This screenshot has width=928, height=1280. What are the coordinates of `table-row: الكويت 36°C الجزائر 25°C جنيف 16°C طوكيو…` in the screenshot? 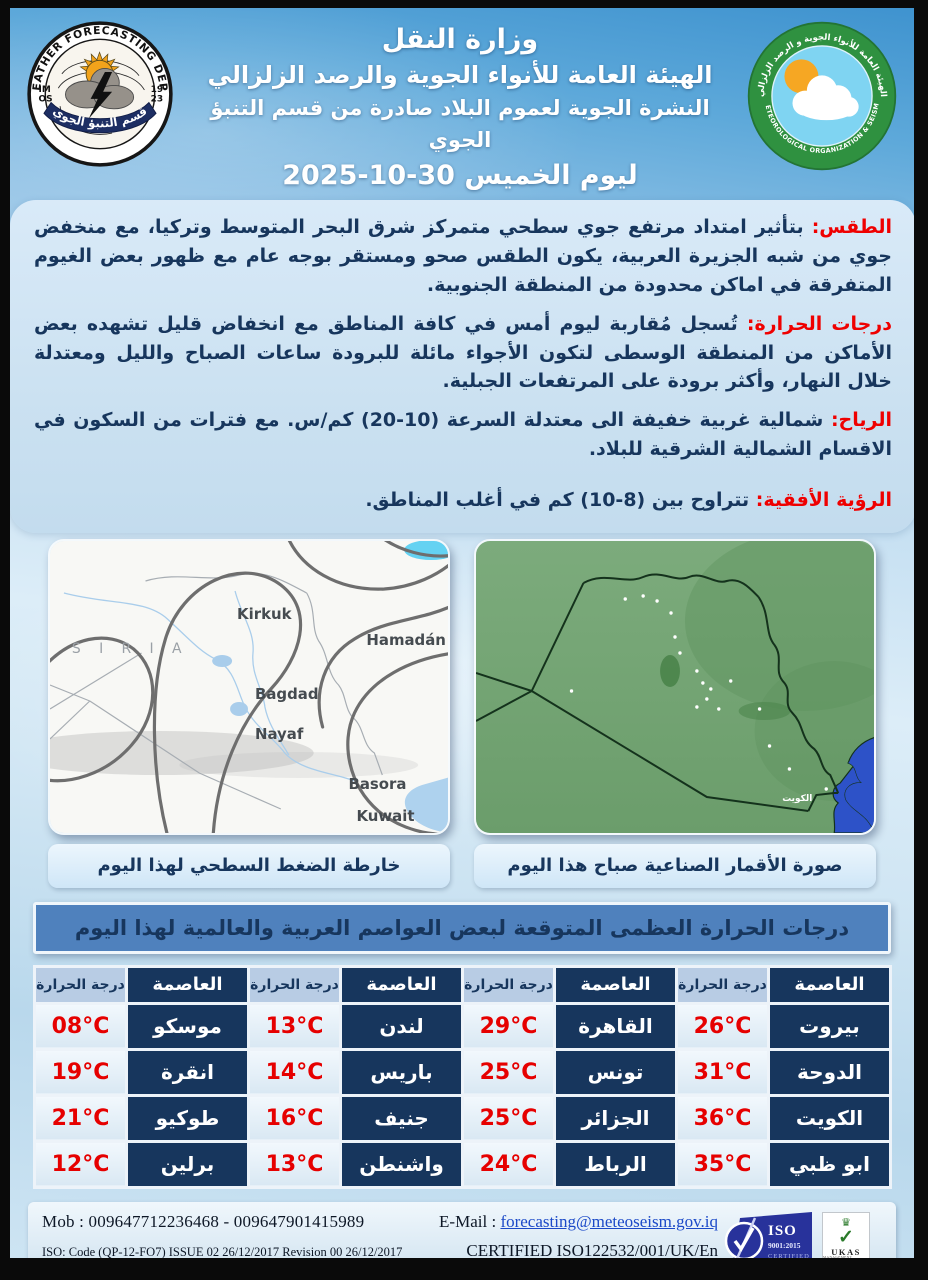 It's located at (462, 1118).